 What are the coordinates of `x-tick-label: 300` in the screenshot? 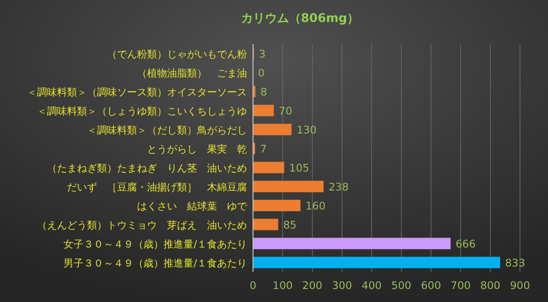 It's located at (342, 286).